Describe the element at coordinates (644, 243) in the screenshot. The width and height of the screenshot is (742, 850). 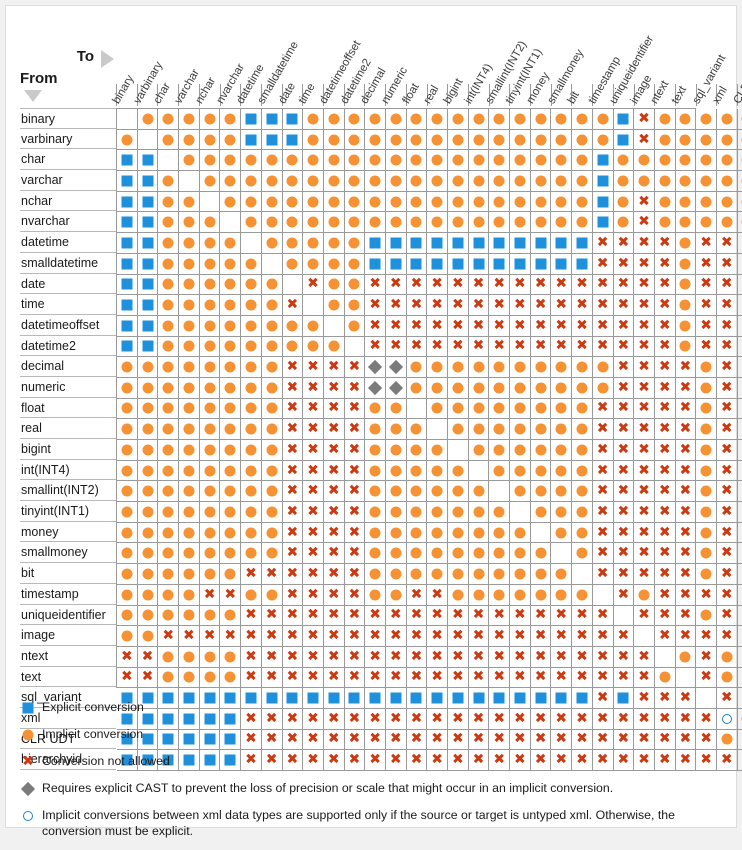
I see `cell-datetime-to-image: ✖` at that location.